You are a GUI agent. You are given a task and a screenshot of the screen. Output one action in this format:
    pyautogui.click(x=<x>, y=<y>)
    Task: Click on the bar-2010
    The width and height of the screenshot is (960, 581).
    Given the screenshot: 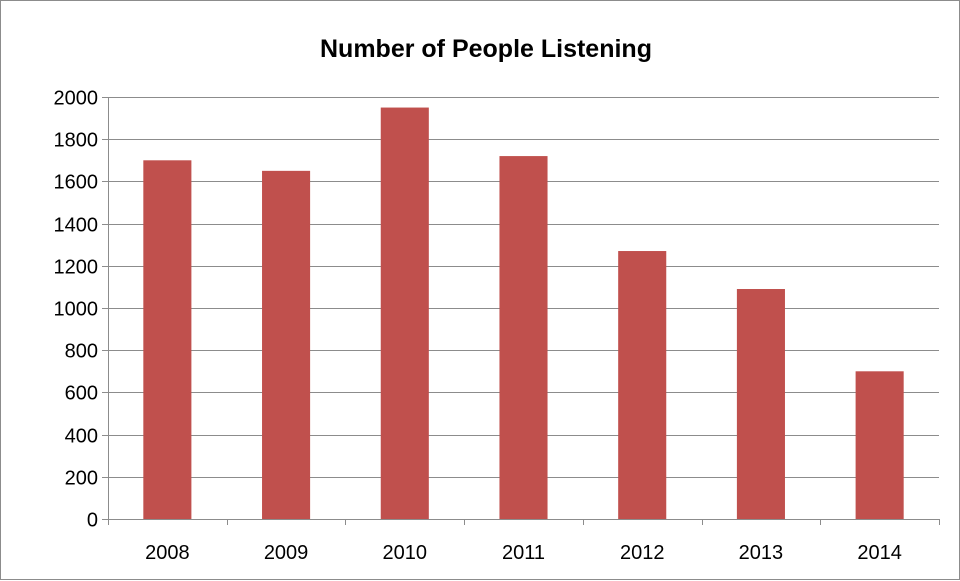 What is the action you would take?
    pyautogui.click(x=404, y=313)
    